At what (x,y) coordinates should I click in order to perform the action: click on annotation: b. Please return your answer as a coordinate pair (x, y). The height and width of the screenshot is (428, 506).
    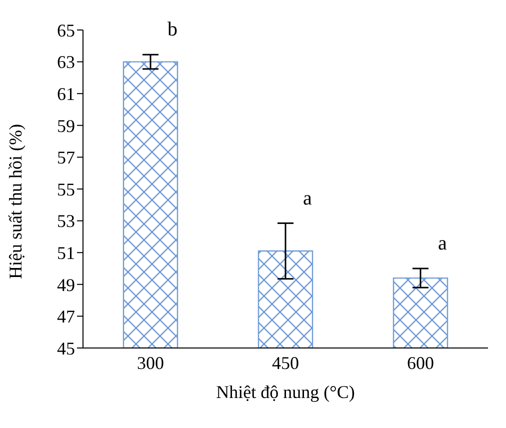
    Looking at the image, I should click on (173, 29).